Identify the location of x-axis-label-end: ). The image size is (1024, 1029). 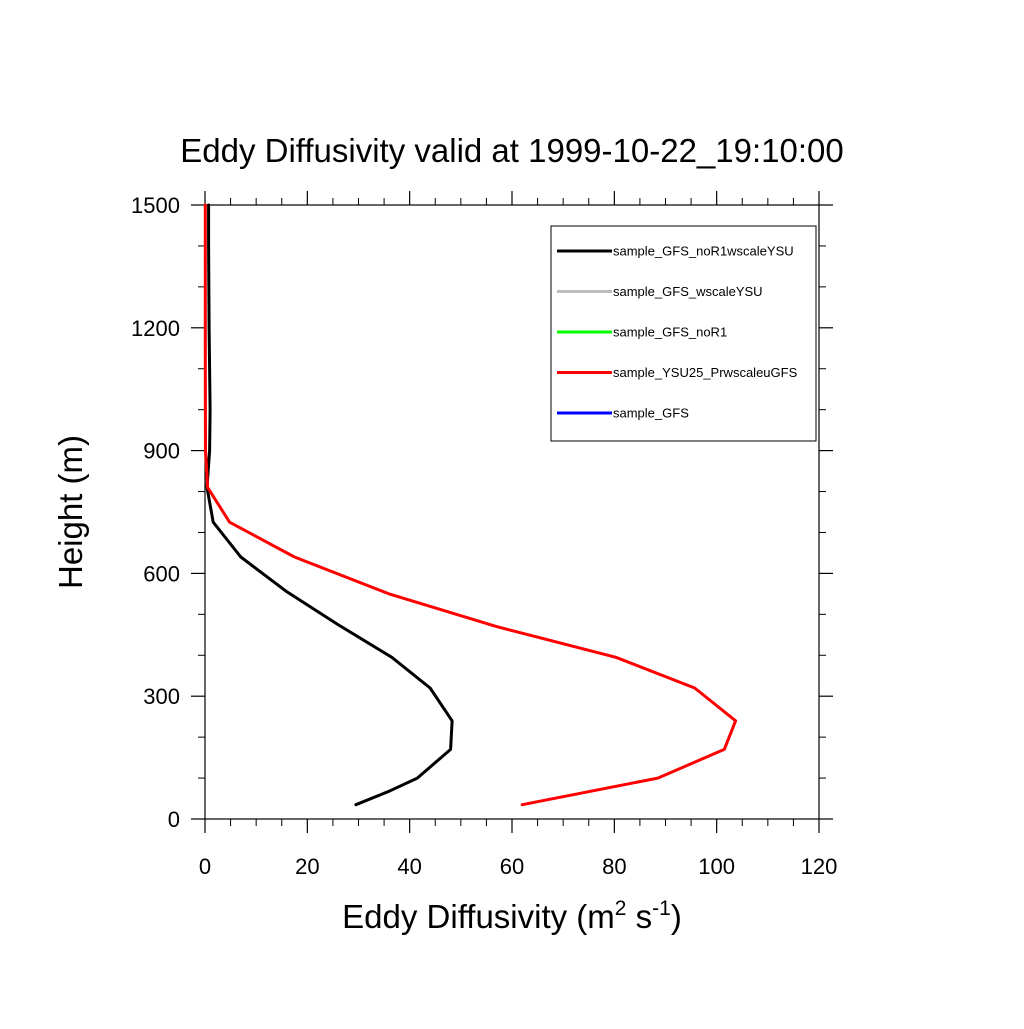
(676, 916).